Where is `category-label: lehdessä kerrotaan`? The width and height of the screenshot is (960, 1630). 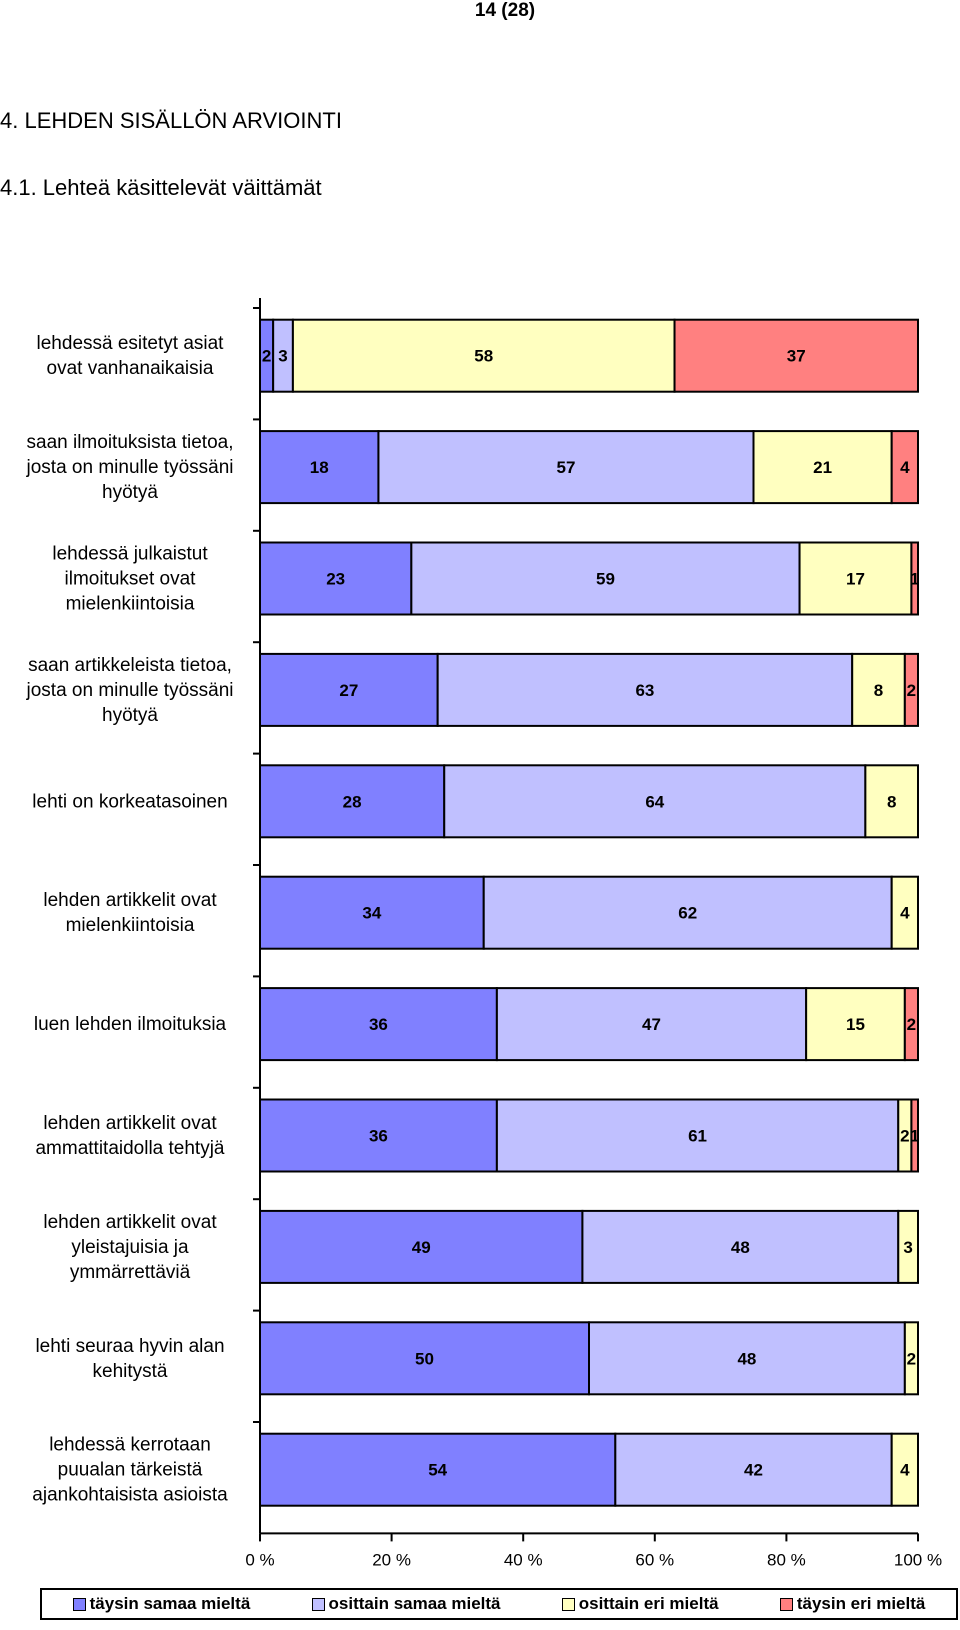 category-label: lehdessä kerrotaan is located at coordinates (130, 1445).